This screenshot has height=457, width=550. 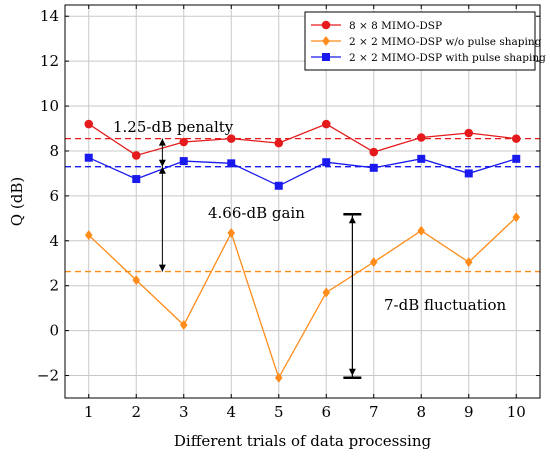 What do you see at coordinates (89, 412) in the screenshot?
I see `x-tick-label: 1` at bounding box center [89, 412].